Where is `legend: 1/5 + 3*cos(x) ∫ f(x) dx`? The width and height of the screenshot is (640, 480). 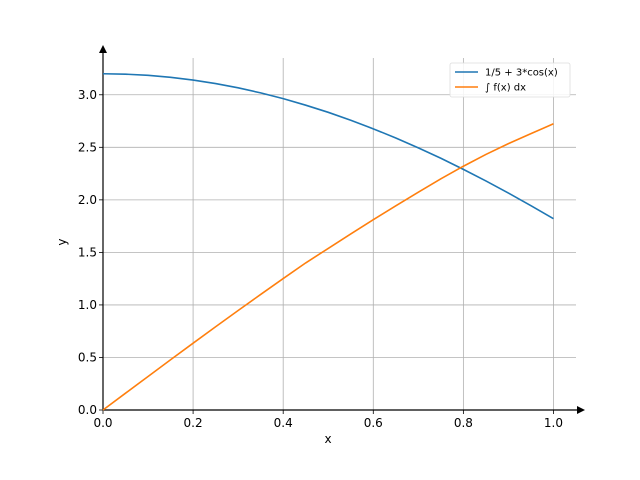
legend: 1/5 + 3*cos(x) ∫ f(x) dx is located at coordinates (510, 80).